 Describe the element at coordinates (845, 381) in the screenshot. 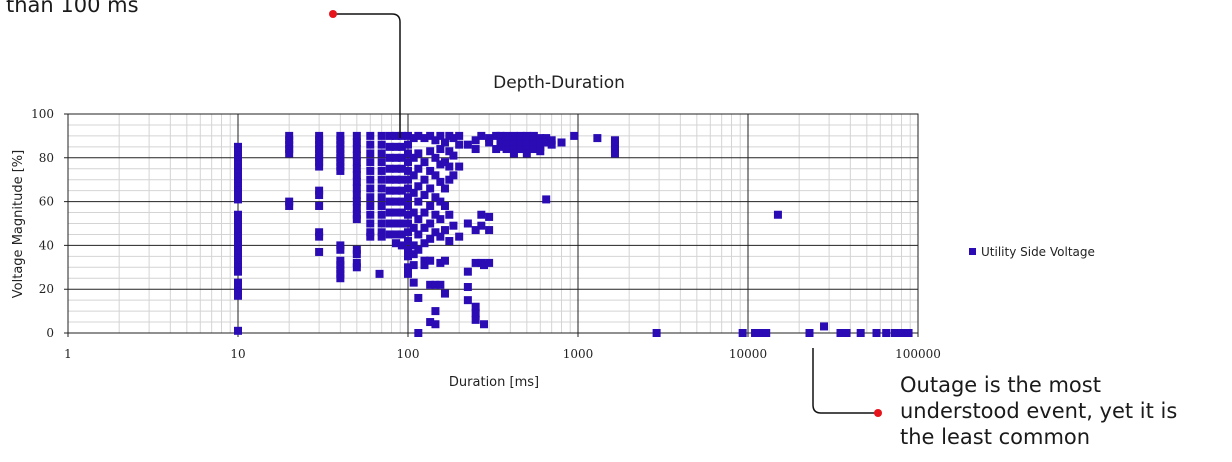

I see `callout-bottom-line` at that location.